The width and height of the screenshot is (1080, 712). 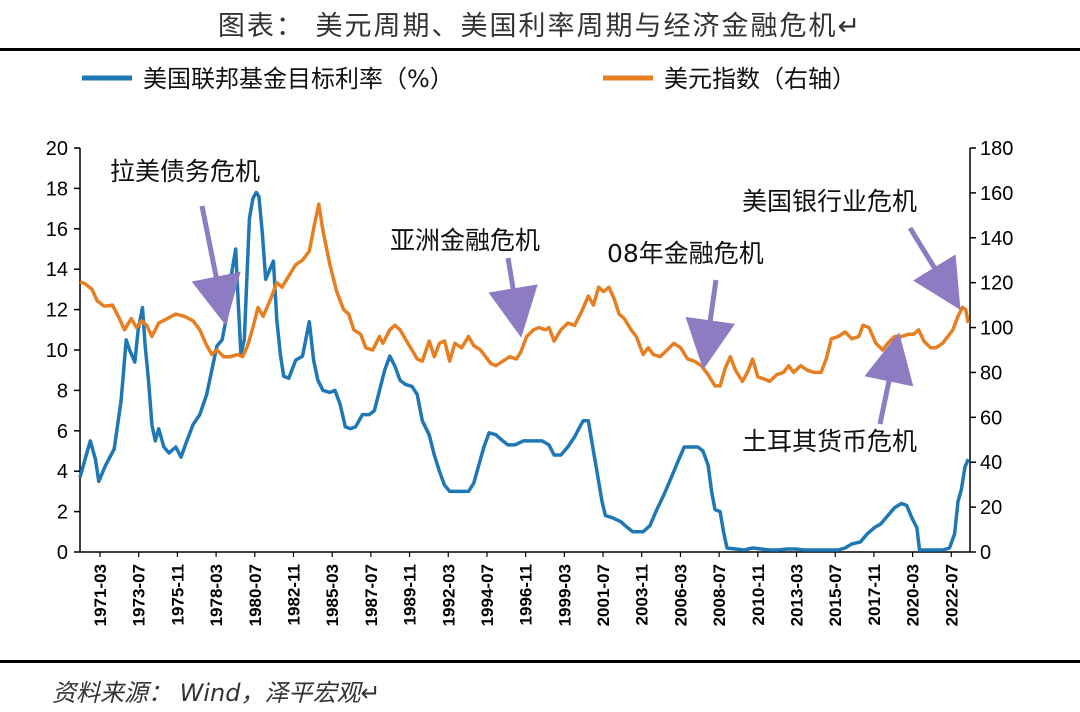 What do you see at coordinates (719, 595) in the screenshot?
I see `x-tick-label: 2008-07` at bounding box center [719, 595].